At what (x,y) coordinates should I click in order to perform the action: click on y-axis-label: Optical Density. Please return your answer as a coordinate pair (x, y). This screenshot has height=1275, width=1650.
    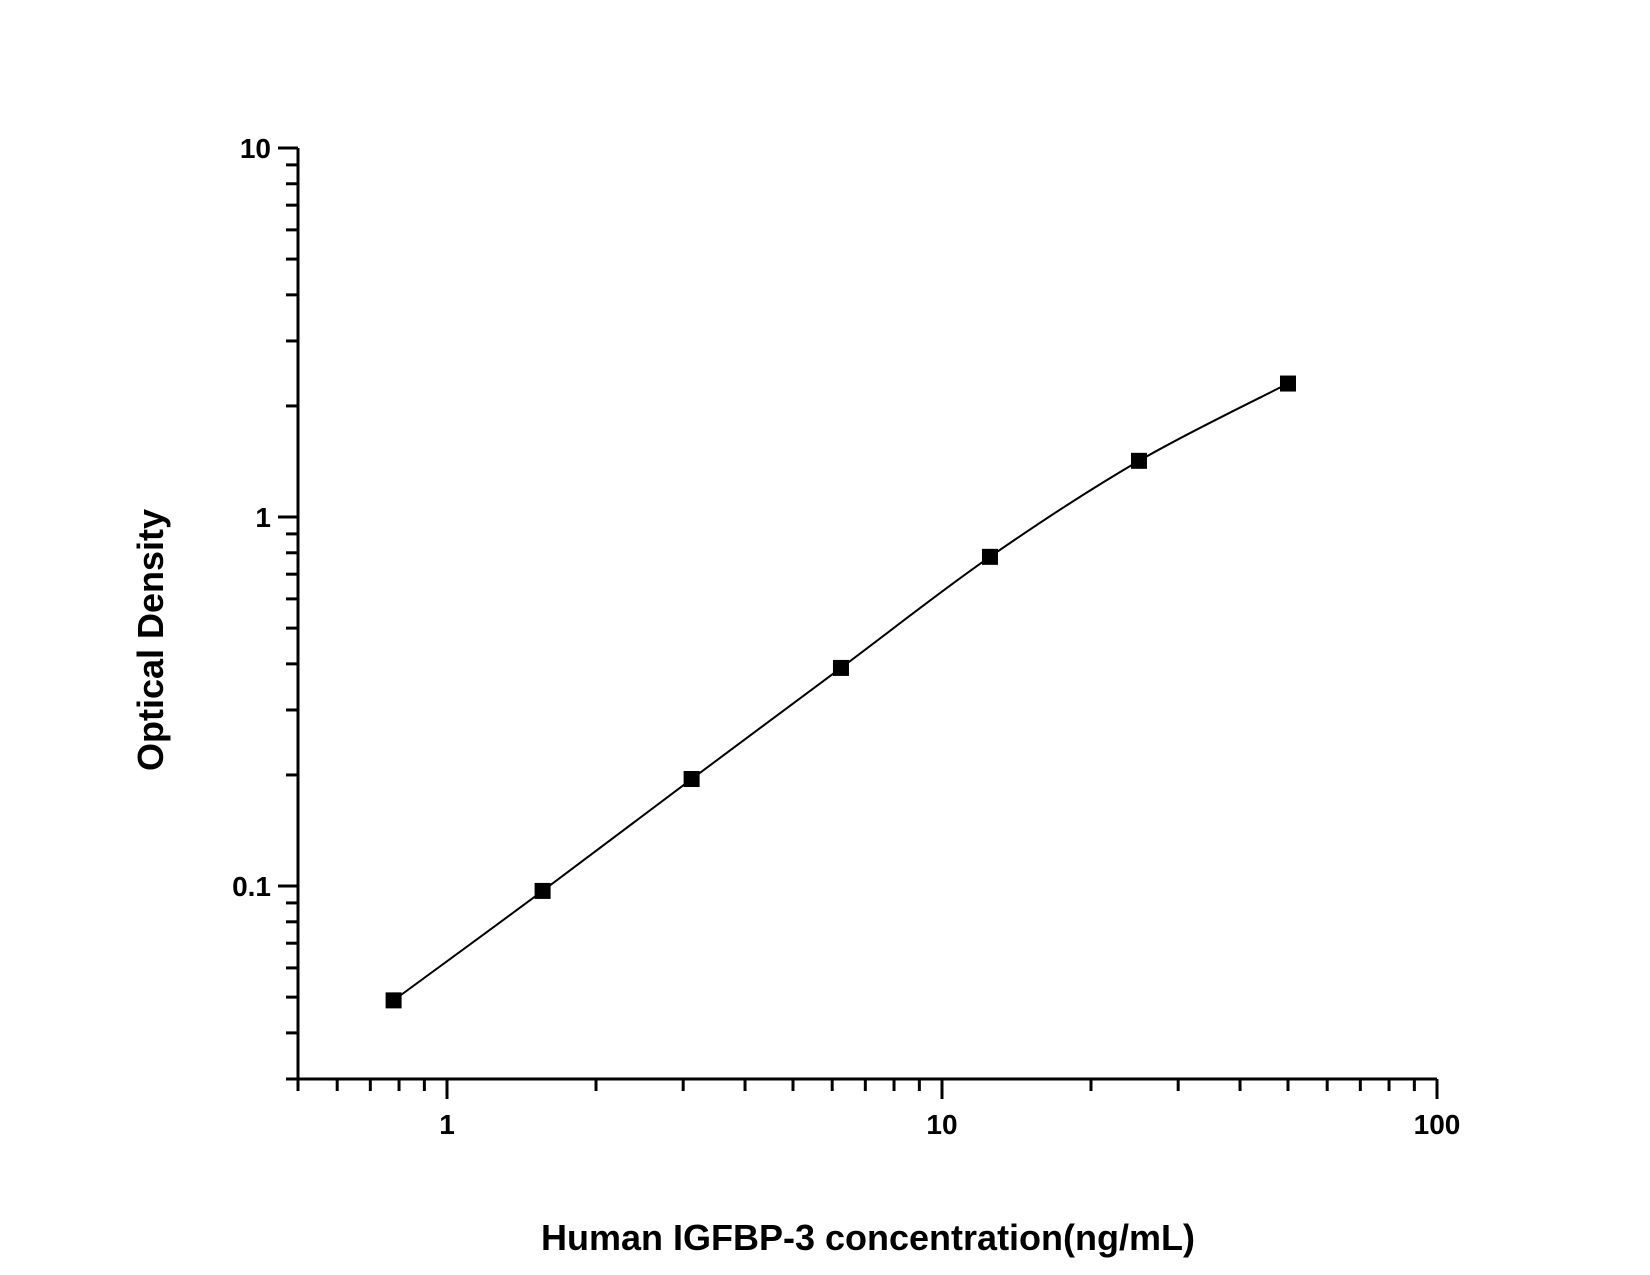
    Looking at the image, I should click on (150, 640).